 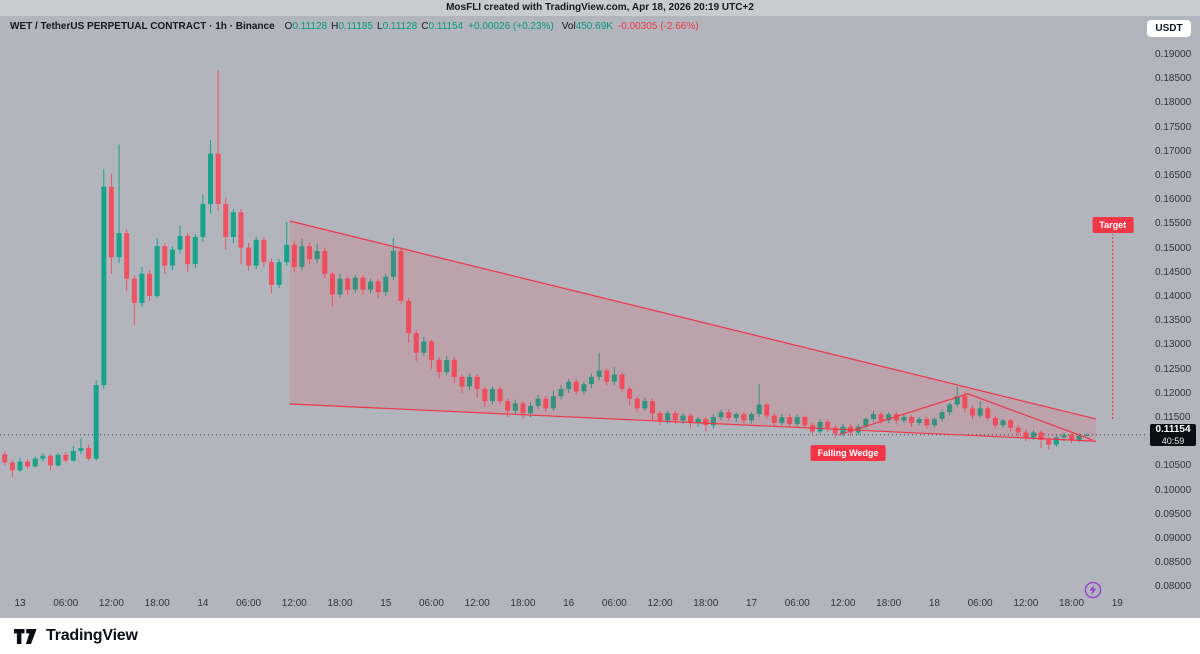 What do you see at coordinates (425, 26) in the screenshot?
I see `close-label: C` at bounding box center [425, 26].